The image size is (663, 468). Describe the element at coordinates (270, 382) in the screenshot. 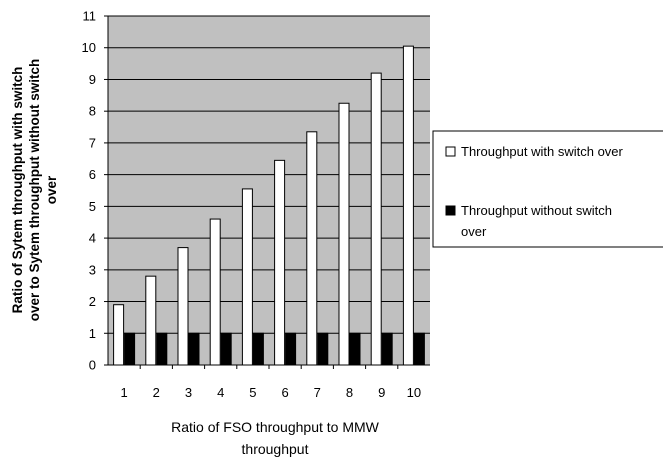

I see `x-tick-labels: 1 2 3 4 5 6 7 8 9 10` at that location.